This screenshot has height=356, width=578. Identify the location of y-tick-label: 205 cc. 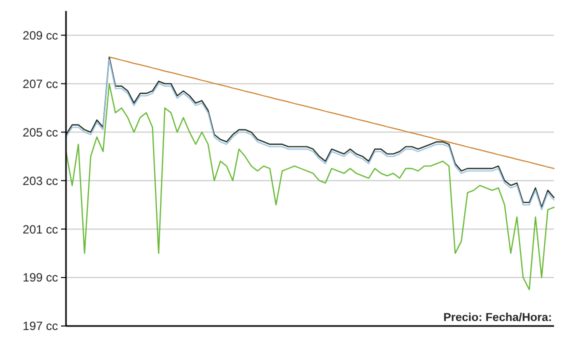
(40, 132).